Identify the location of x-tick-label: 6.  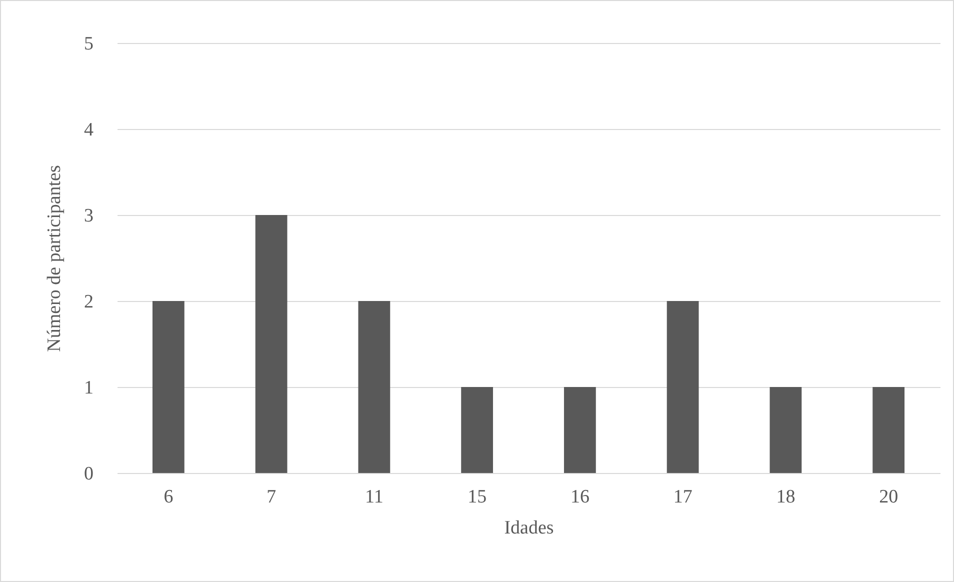
(169, 497).